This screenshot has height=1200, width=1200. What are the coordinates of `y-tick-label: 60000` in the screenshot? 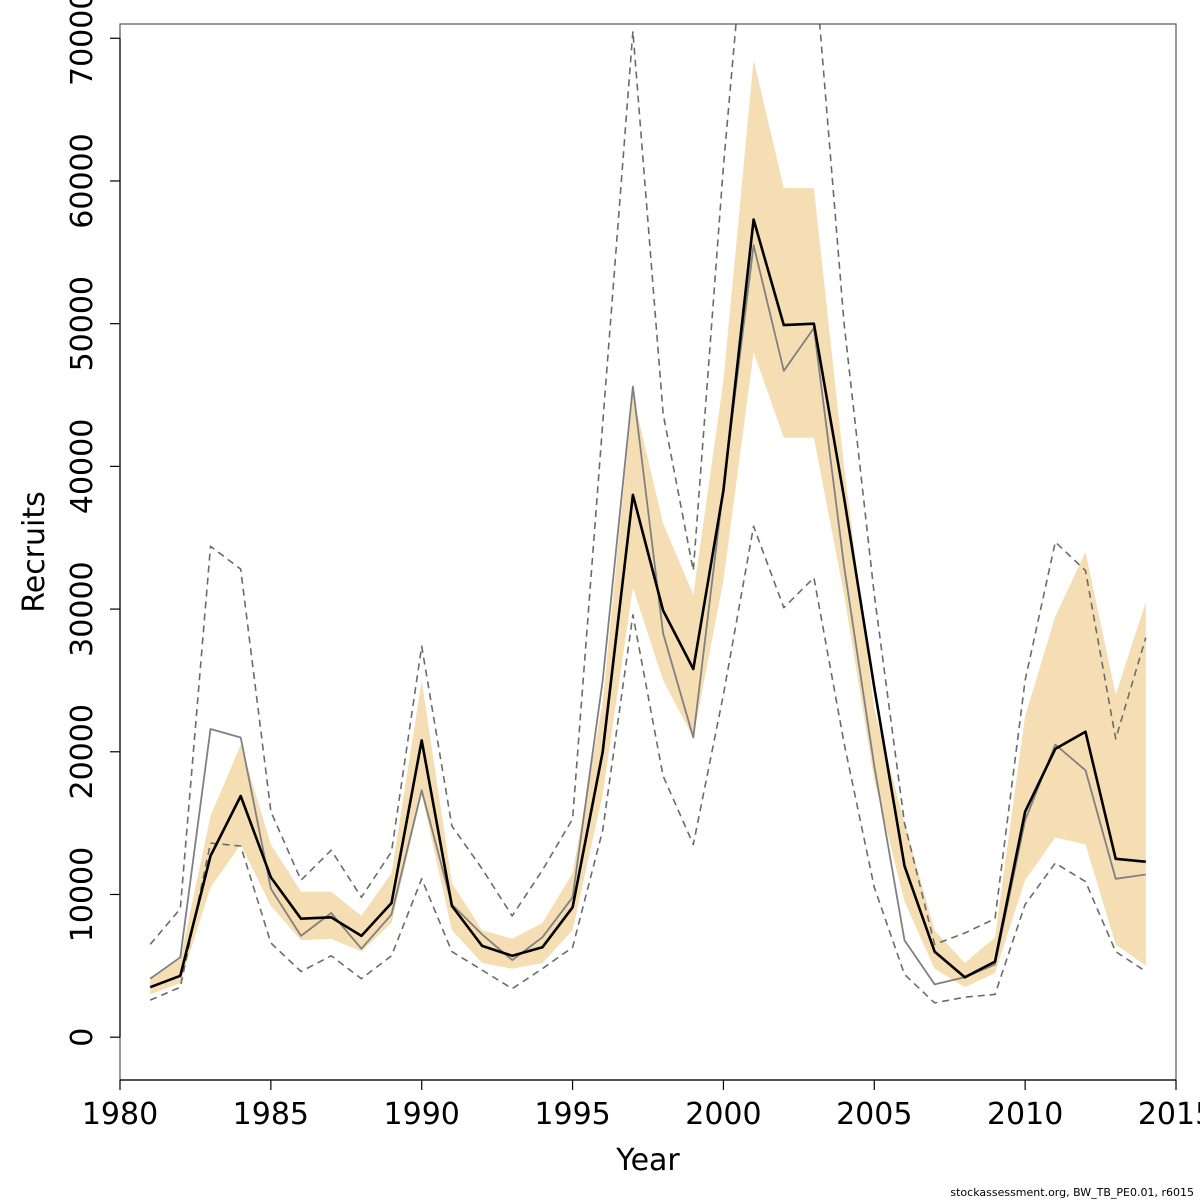 It's located at (82, 180).